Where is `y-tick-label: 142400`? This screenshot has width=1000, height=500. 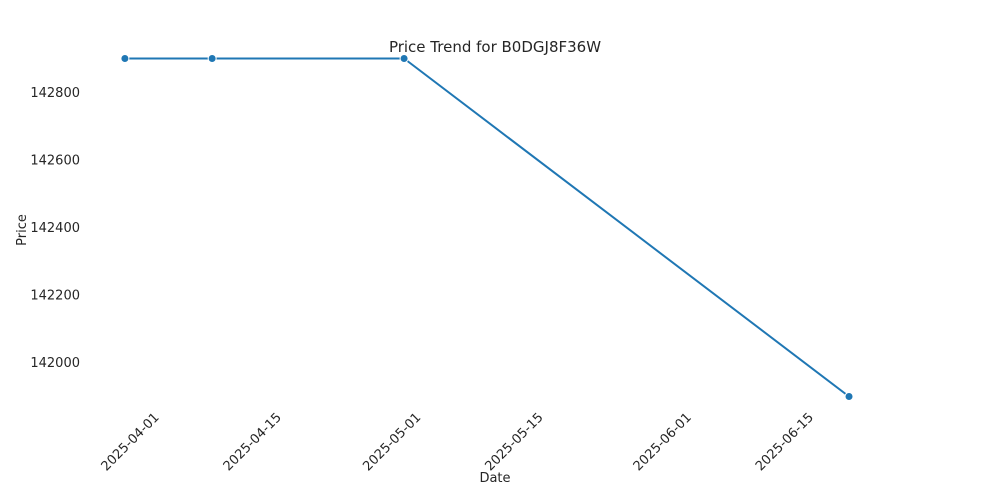
y-tick-label: 142400 is located at coordinates (55, 228).